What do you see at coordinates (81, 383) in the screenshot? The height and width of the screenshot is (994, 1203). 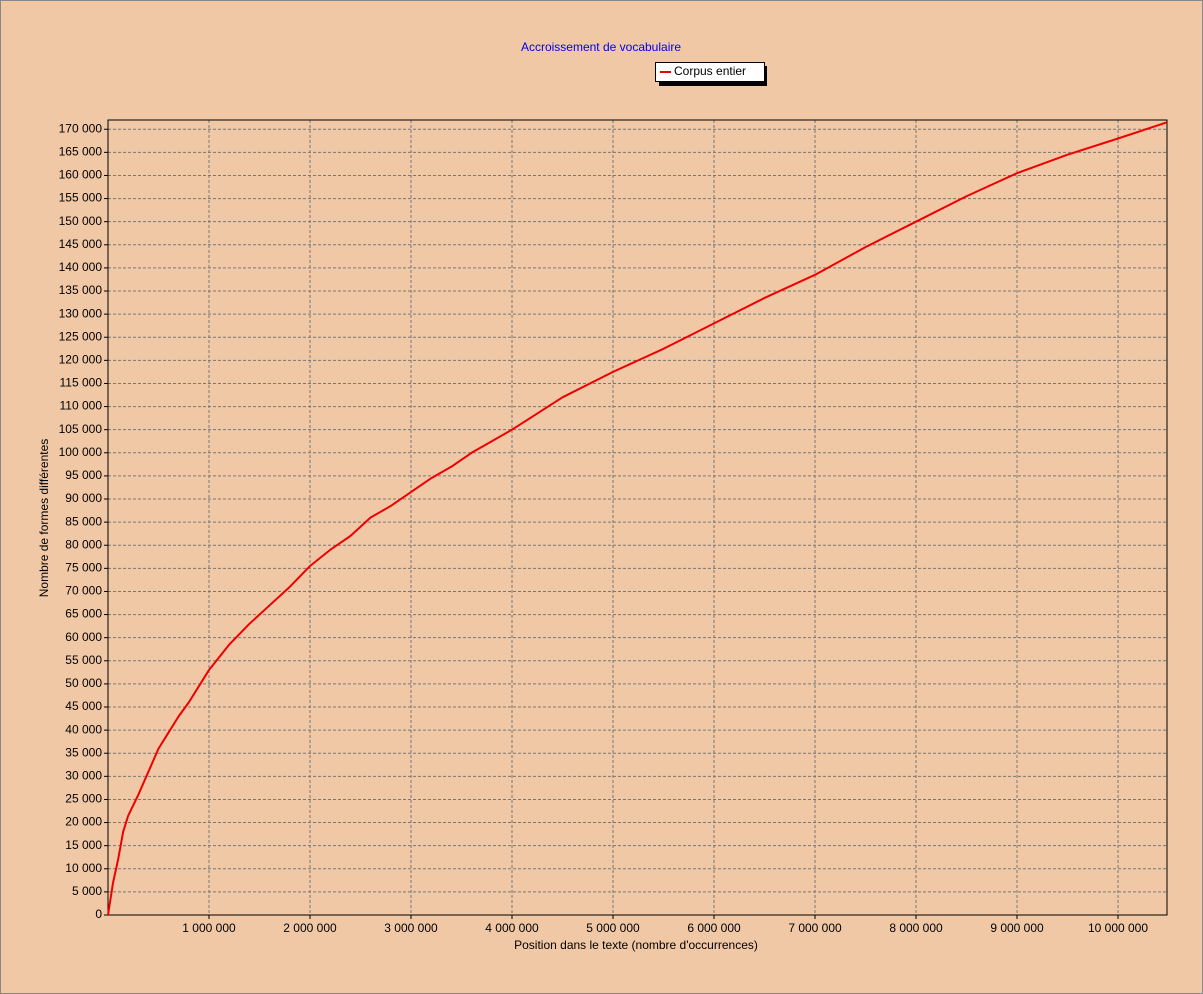 I see `y-tick-label: 115 000` at bounding box center [81, 383].